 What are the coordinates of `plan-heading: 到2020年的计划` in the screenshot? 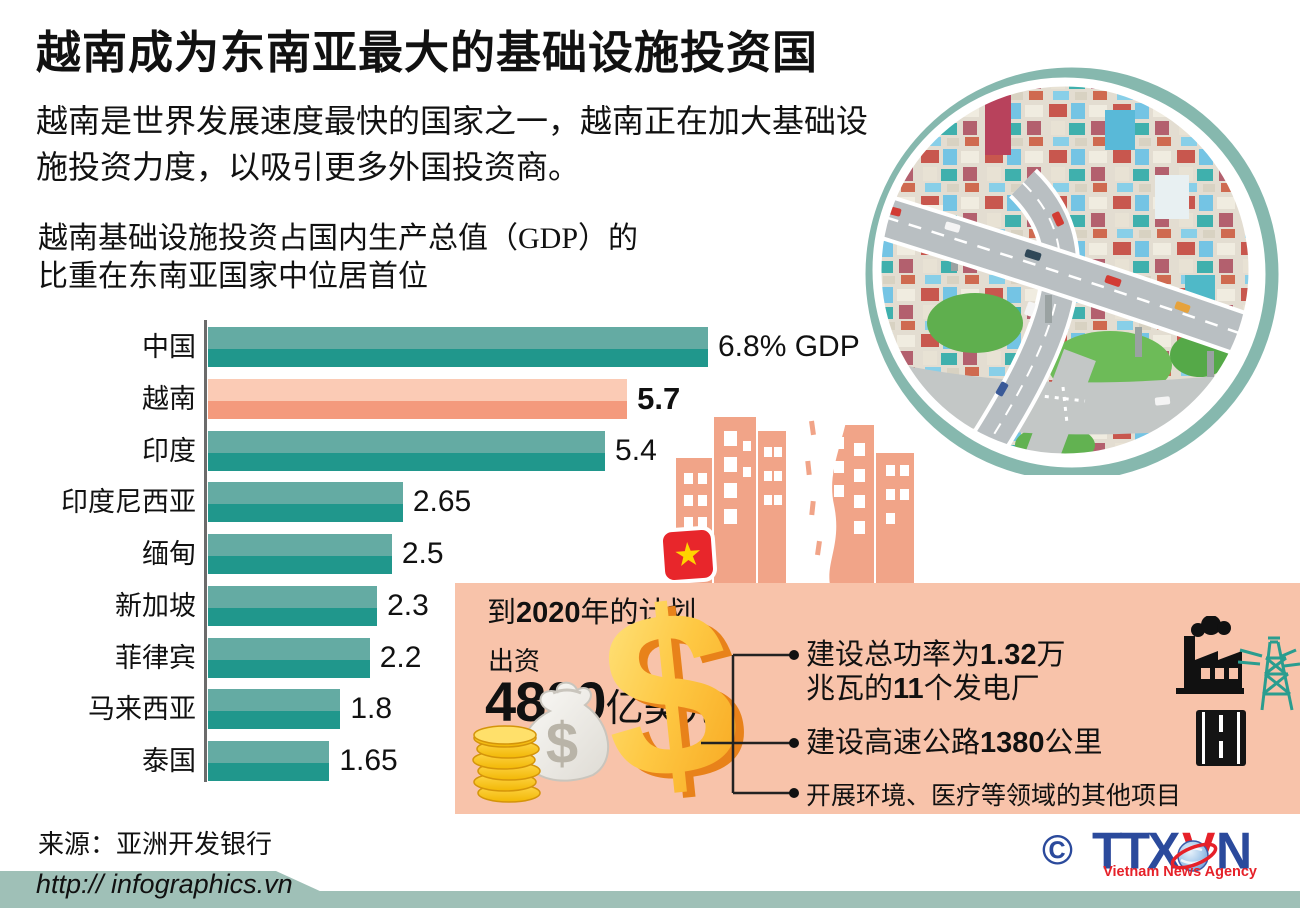 It's located at (592, 610).